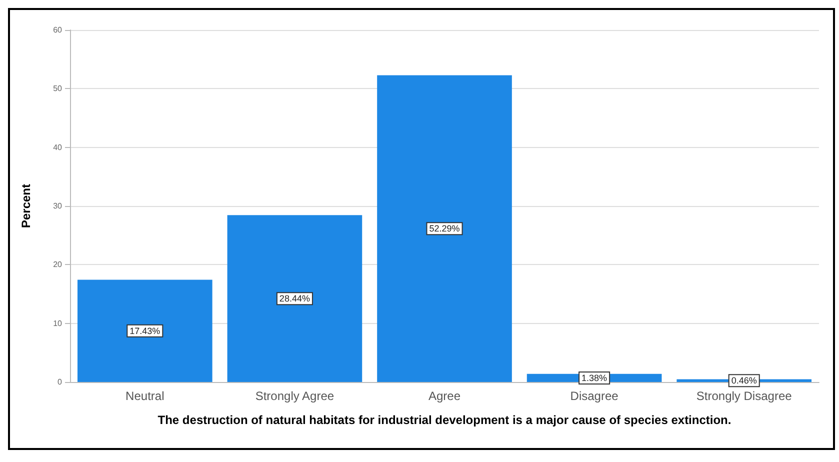  I want to click on y-tick-label: 30, so click(58, 206).